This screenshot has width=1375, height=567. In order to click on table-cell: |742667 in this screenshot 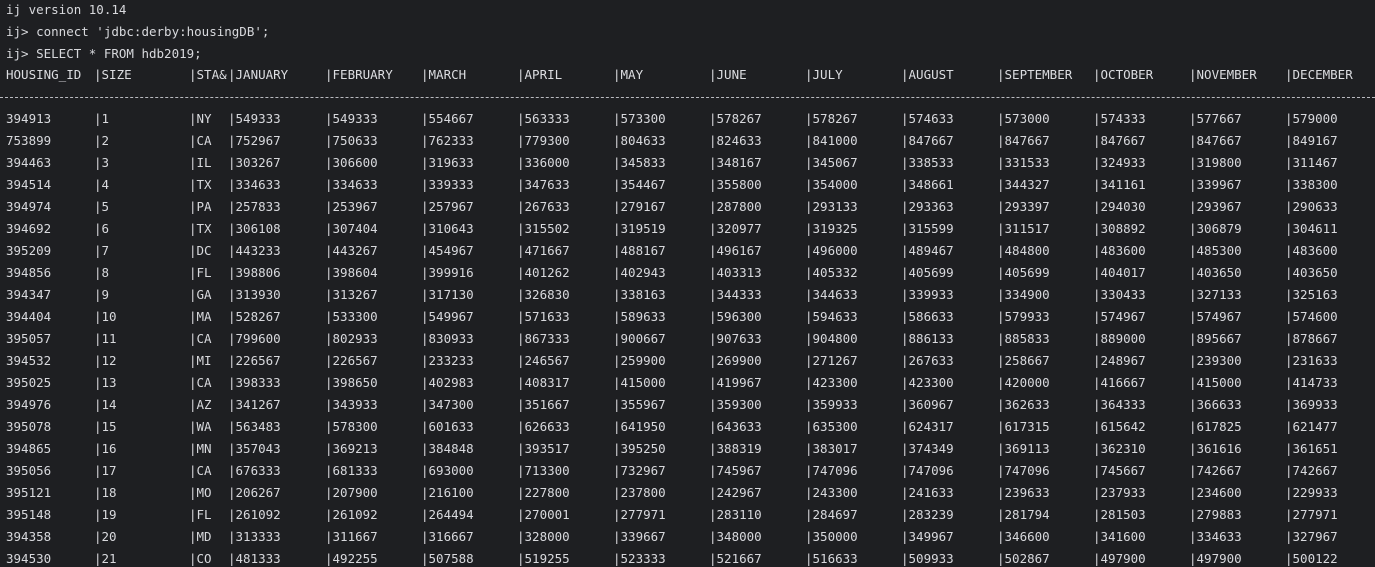, I will do `click(1215, 470)`.